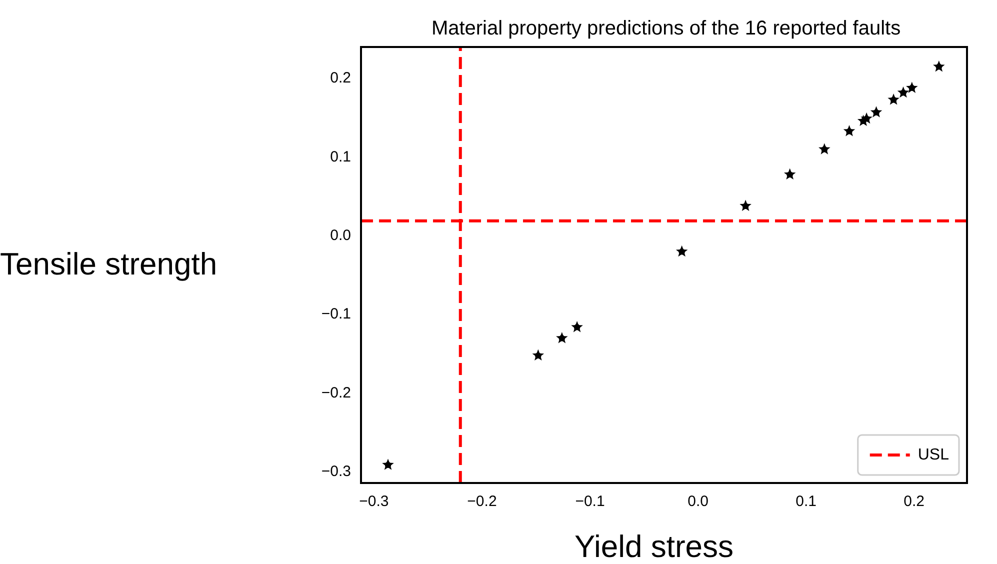 The width and height of the screenshot is (997, 564). What do you see at coordinates (374, 501) in the screenshot?
I see `x-tick-label: −0.3` at bounding box center [374, 501].